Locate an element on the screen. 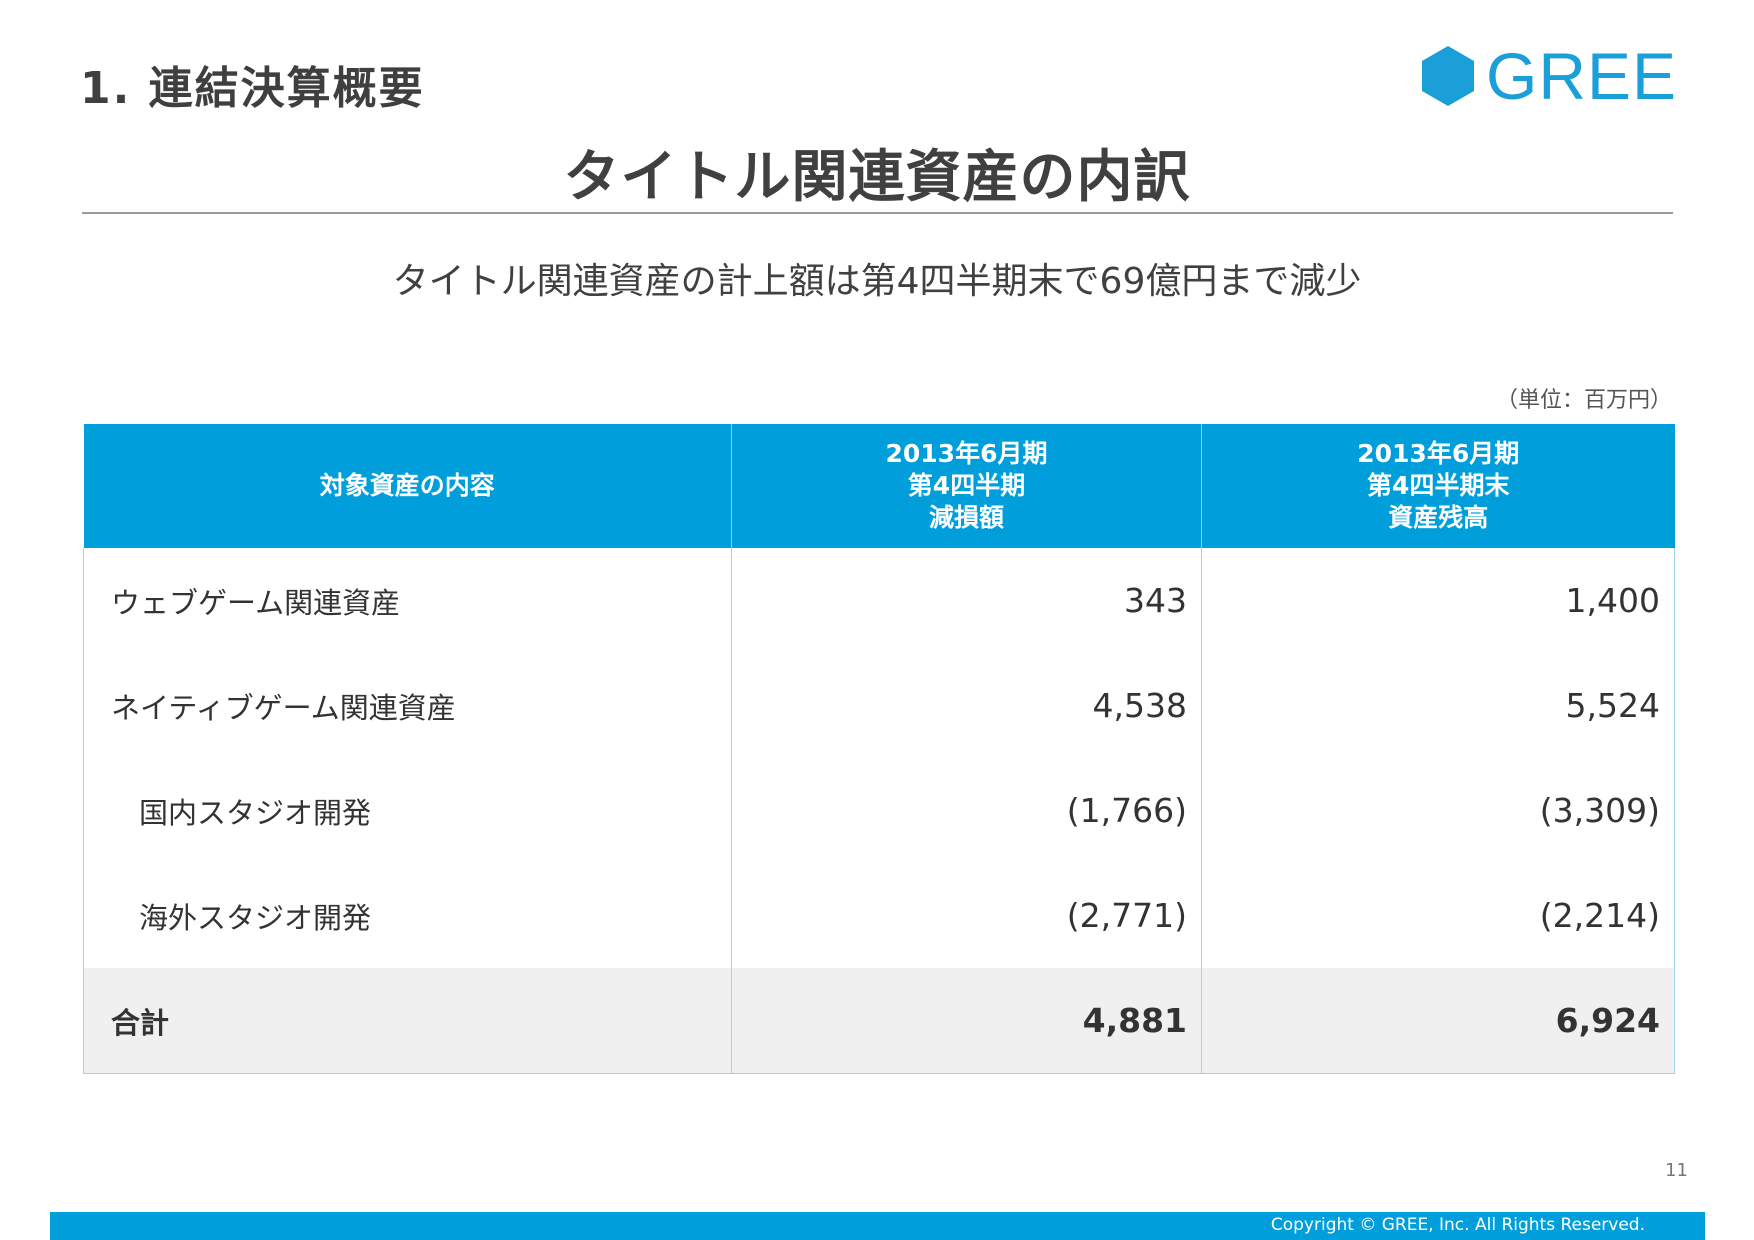 Image resolution: width=1754 pixels, height=1240 pixels. header-line: 第4四半期 is located at coordinates (966, 485).